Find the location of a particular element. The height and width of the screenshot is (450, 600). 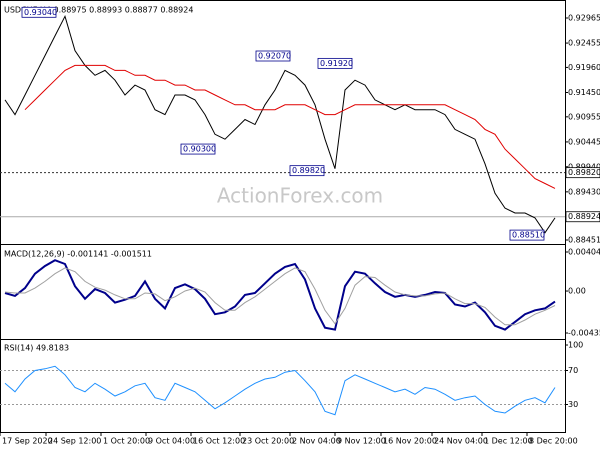

y-tick-label: 0.92965 is located at coordinates (584, 17).